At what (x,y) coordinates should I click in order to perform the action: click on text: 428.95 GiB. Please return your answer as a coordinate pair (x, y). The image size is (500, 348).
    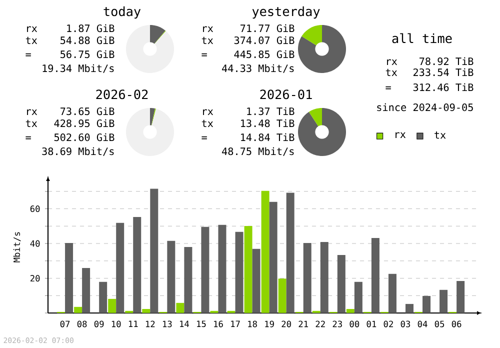
    Looking at the image, I should click on (84, 123).